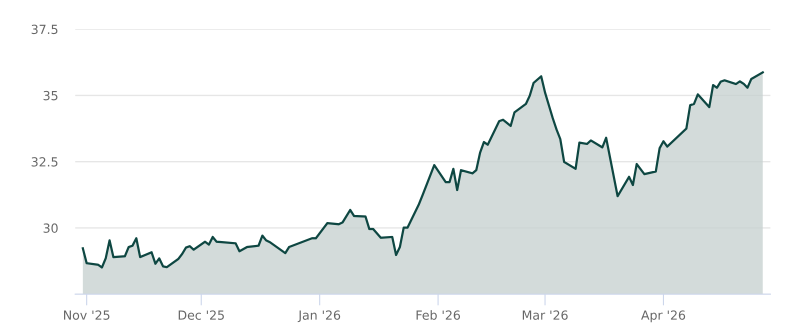 The image size is (800, 324). Describe the element at coordinates (51, 228) in the screenshot. I see `y-tick-label: 30` at that location.